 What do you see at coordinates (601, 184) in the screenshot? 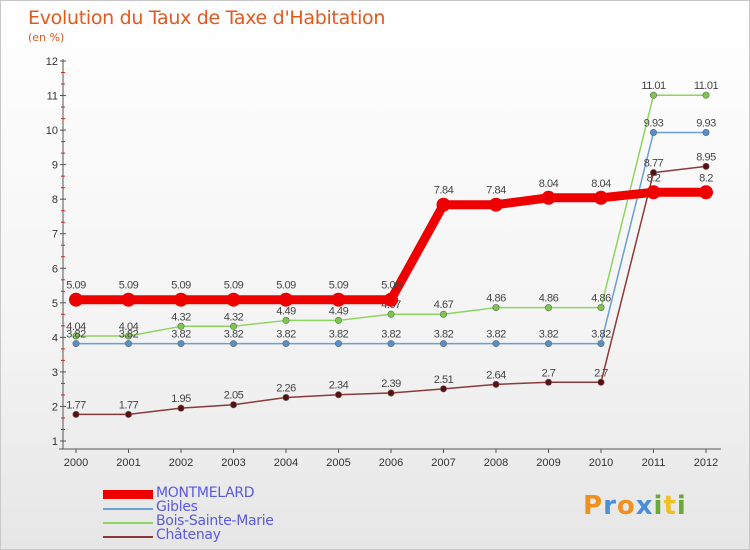
I see `data-label-montmelard: 8.04` at bounding box center [601, 184].